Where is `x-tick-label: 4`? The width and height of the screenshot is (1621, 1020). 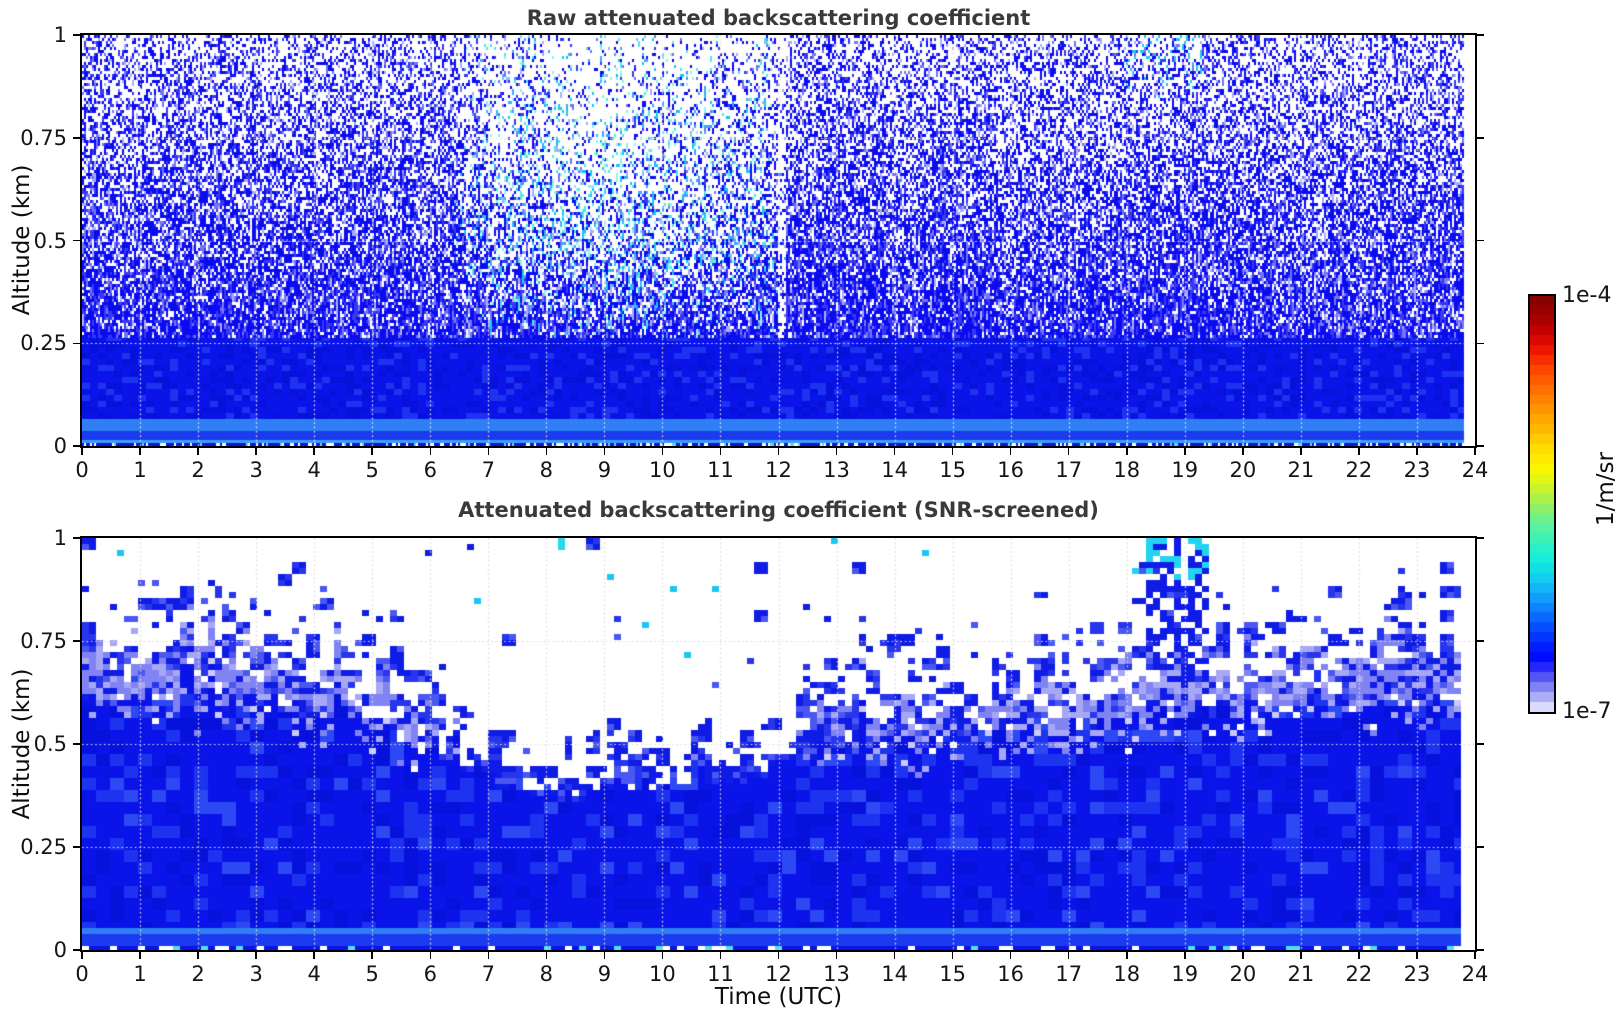
x-tick-label: 4 is located at coordinates (314, 470).